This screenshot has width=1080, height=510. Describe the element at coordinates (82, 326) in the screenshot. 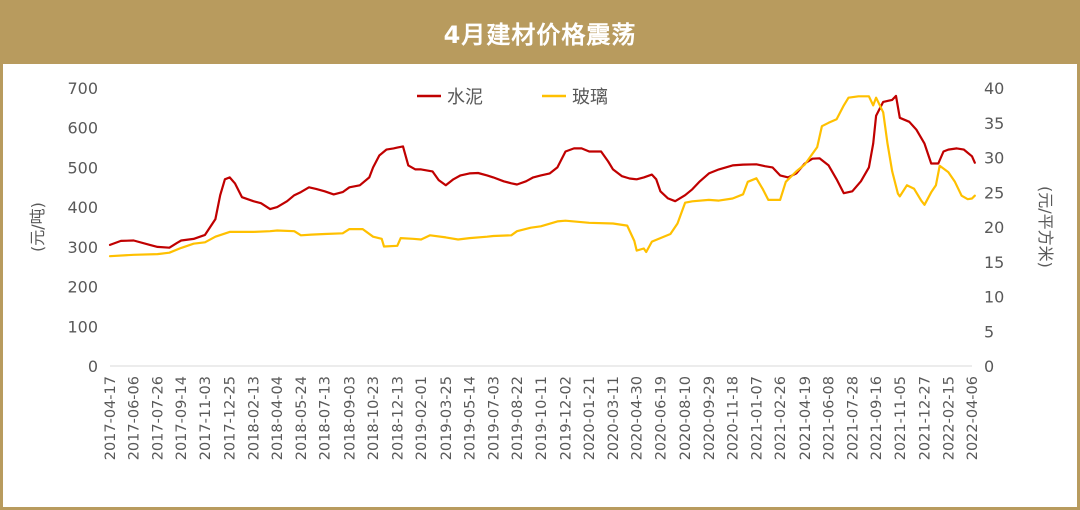

I see `y-left-tick-label: 100` at that location.